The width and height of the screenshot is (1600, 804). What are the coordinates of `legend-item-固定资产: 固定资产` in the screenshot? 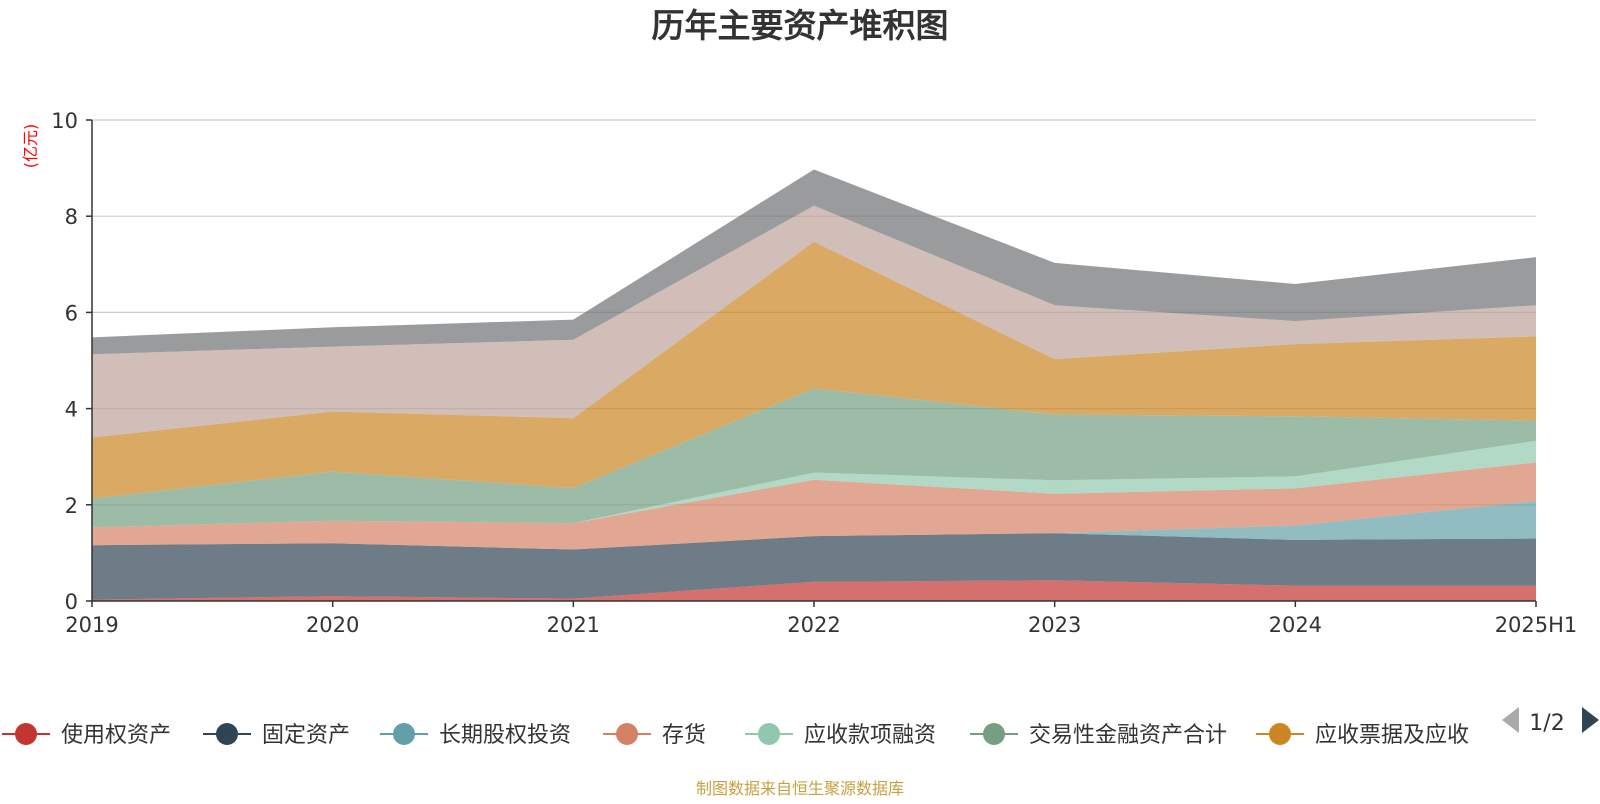 It's located at (276, 735).